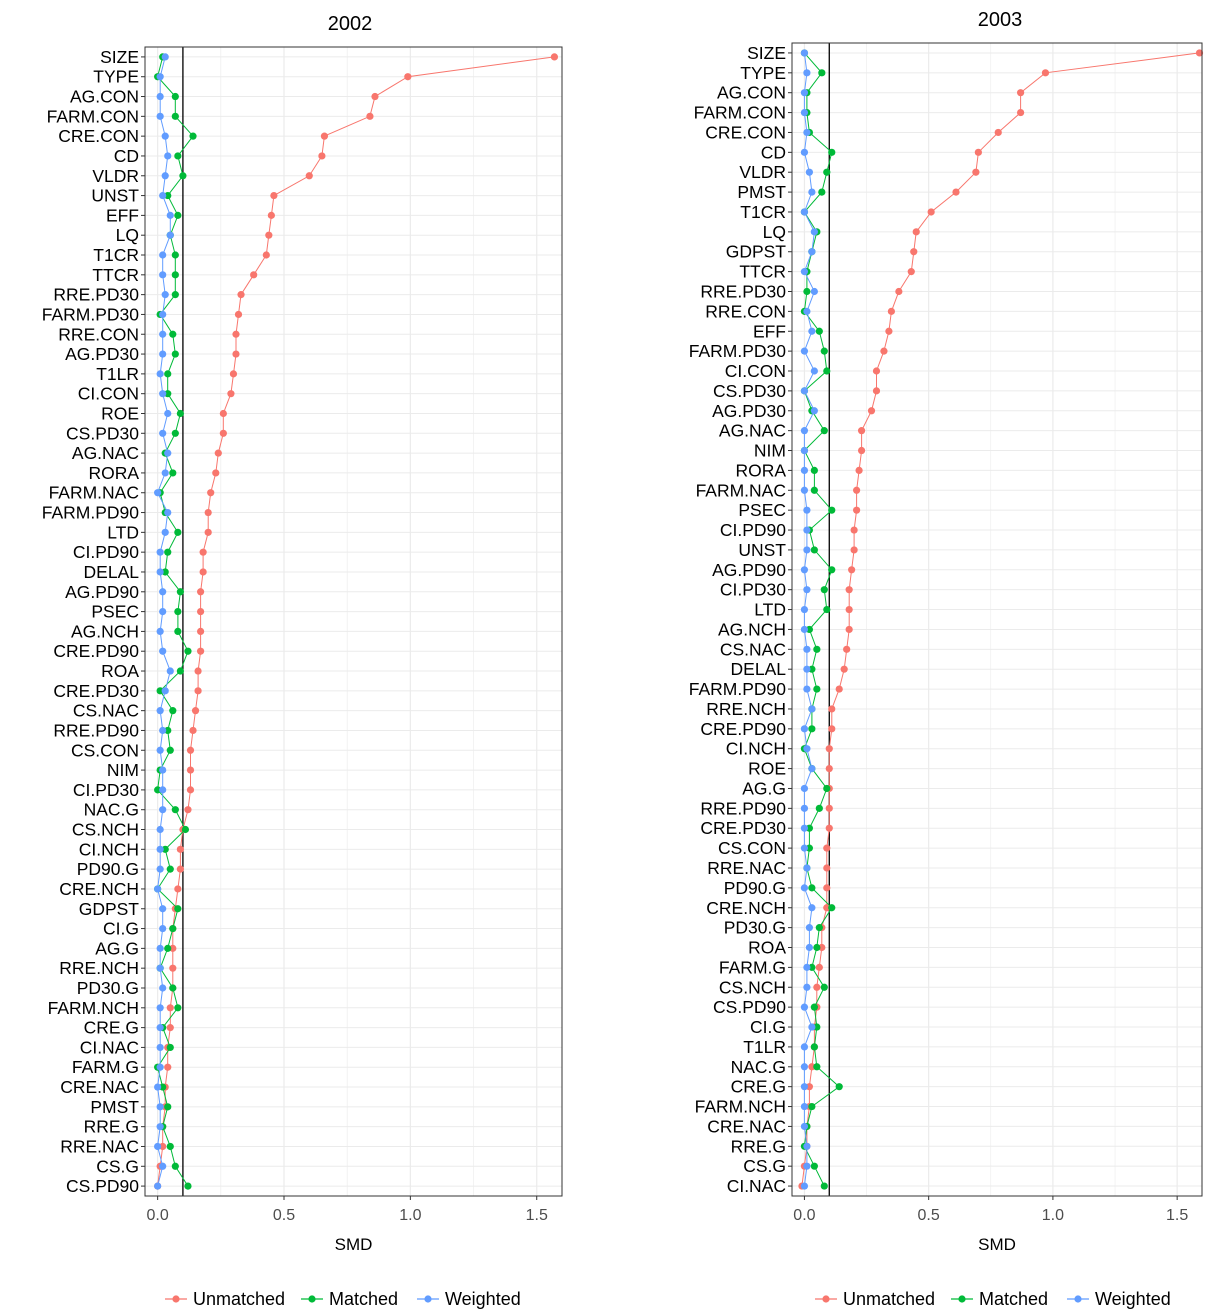  I want to click on y-tick-label: T1LR, so click(117, 374).